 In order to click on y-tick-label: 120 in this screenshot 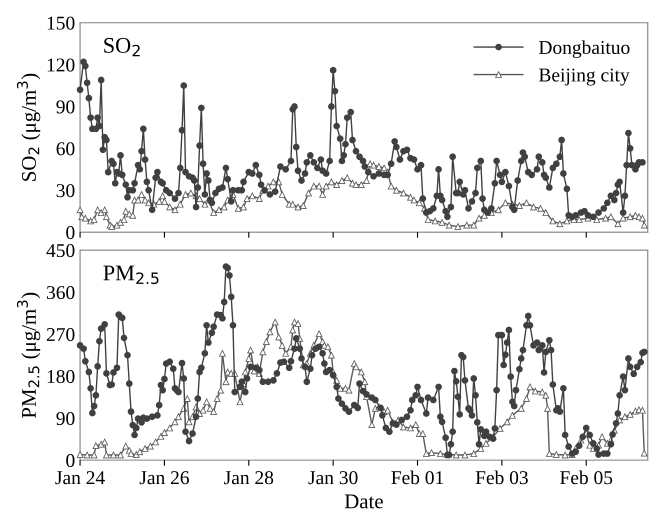, I will do `click(61, 65)`.